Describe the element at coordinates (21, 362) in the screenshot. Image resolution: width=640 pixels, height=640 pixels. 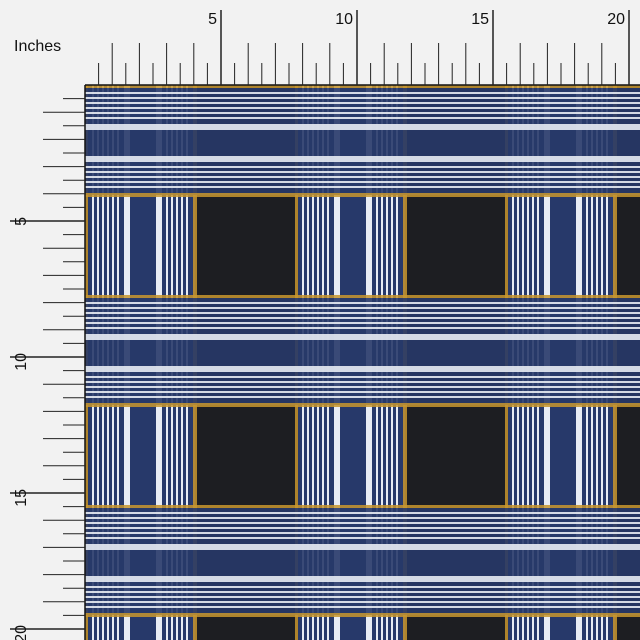
I see `left-ruler-label: 10` at that location.